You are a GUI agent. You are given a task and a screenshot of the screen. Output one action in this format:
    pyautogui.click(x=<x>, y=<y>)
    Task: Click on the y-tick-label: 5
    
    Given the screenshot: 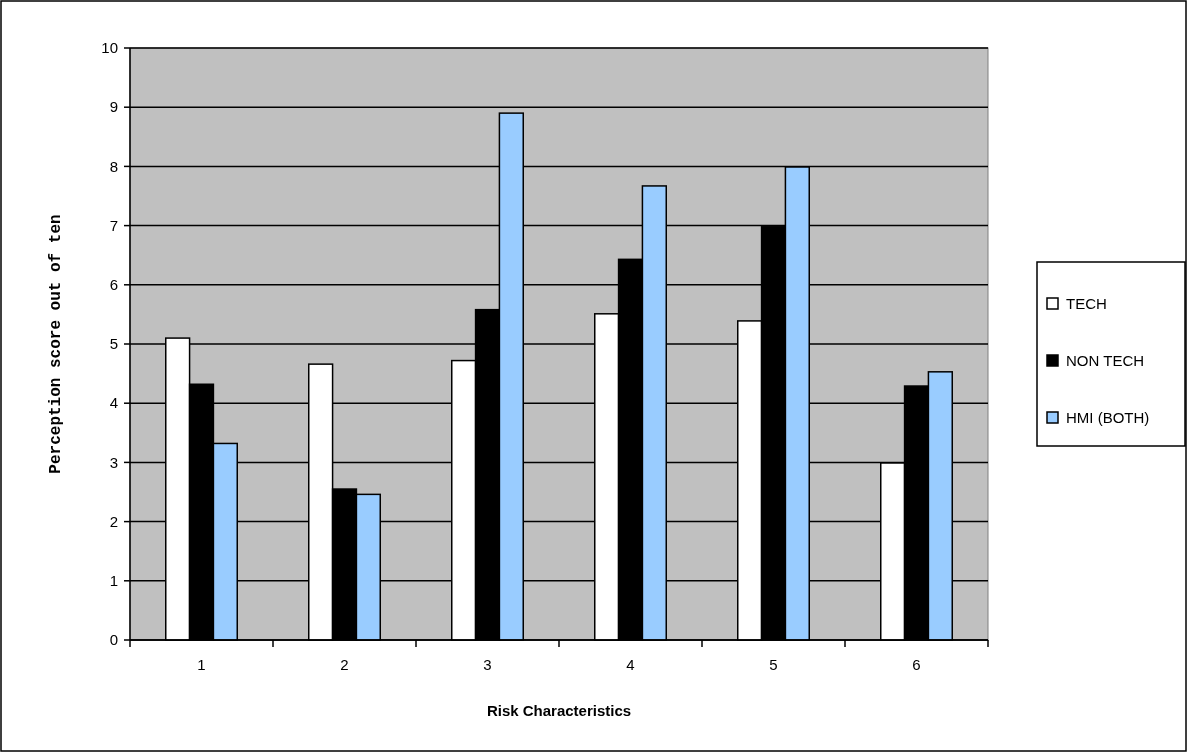 What is the action you would take?
    pyautogui.click(x=113, y=344)
    